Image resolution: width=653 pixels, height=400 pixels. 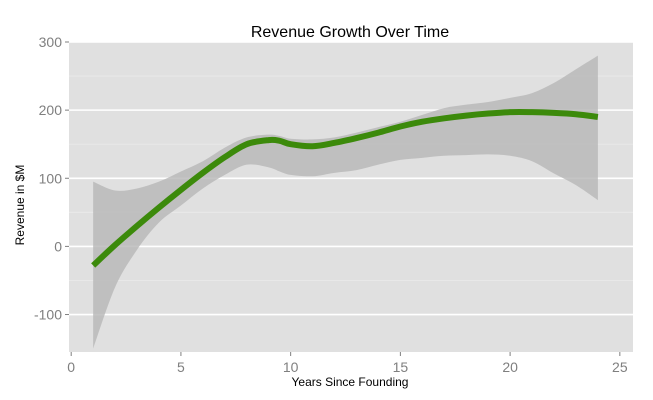 What do you see at coordinates (71, 367) in the screenshot?
I see `x-tick-label: 0` at bounding box center [71, 367].